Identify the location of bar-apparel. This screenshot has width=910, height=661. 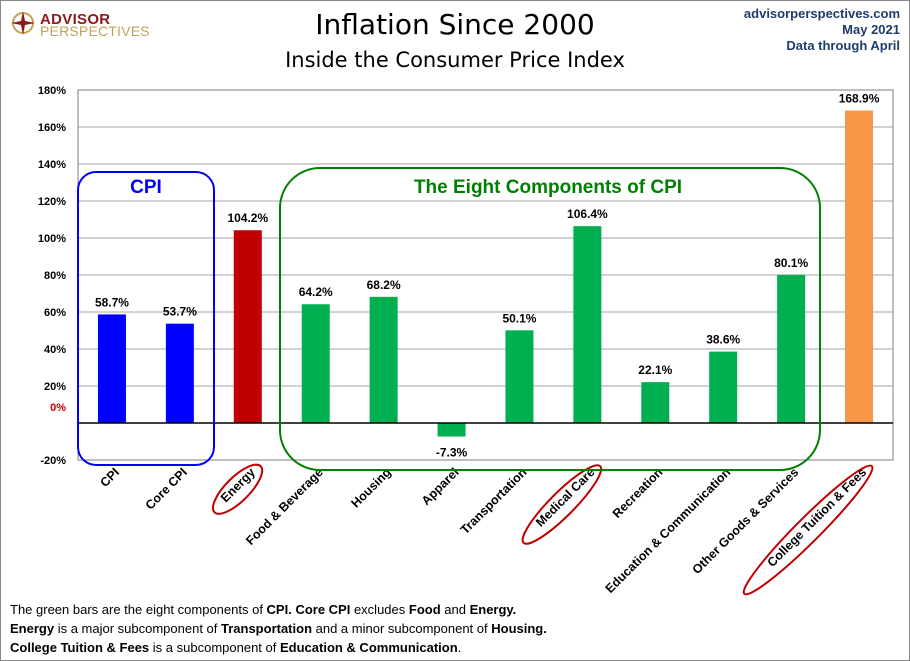
(451, 430).